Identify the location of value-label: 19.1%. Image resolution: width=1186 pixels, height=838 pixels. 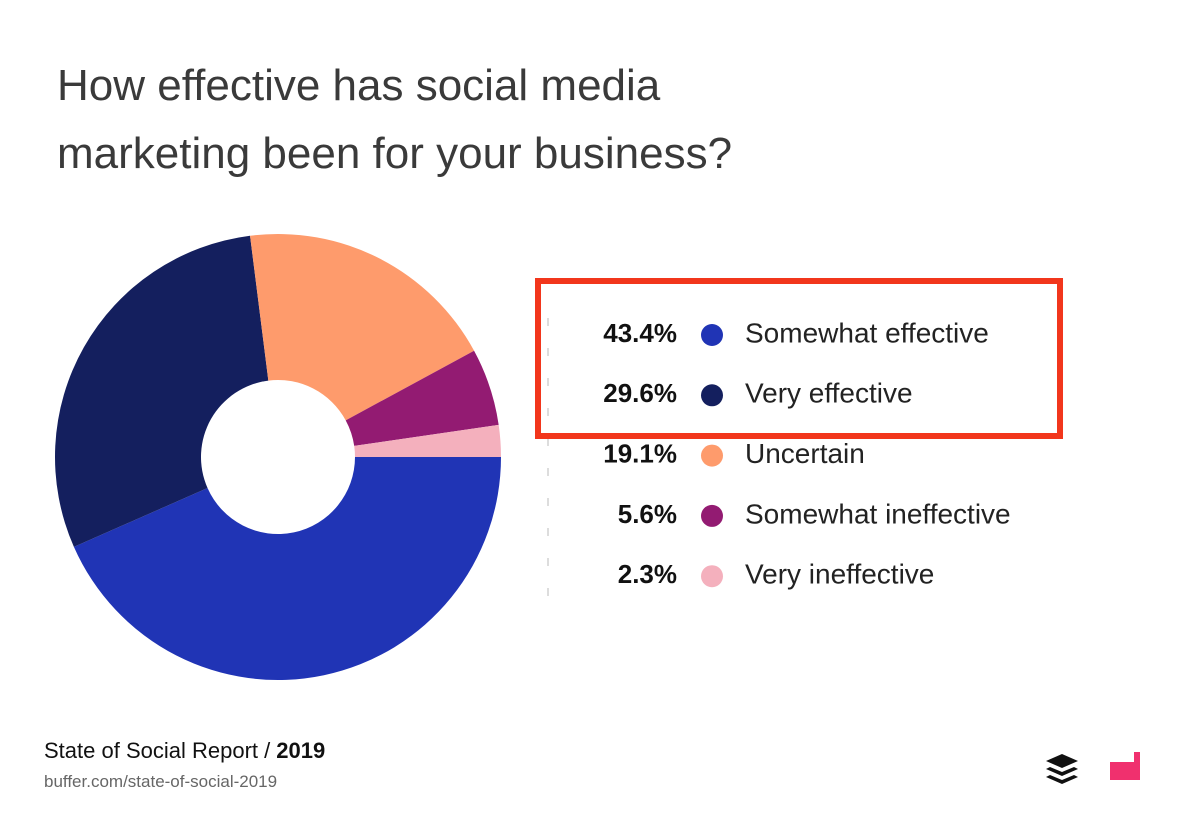
(640, 453).